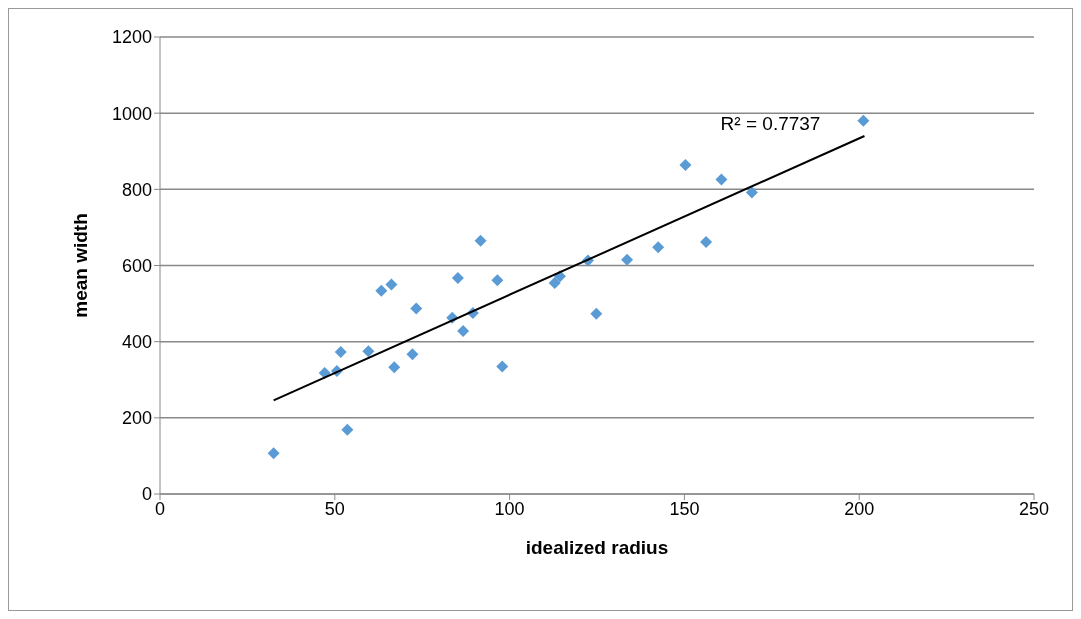 The height and width of the screenshot is (619, 1081). Describe the element at coordinates (80, 265) in the screenshot. I see `y-axis-title: mean width` at that location.